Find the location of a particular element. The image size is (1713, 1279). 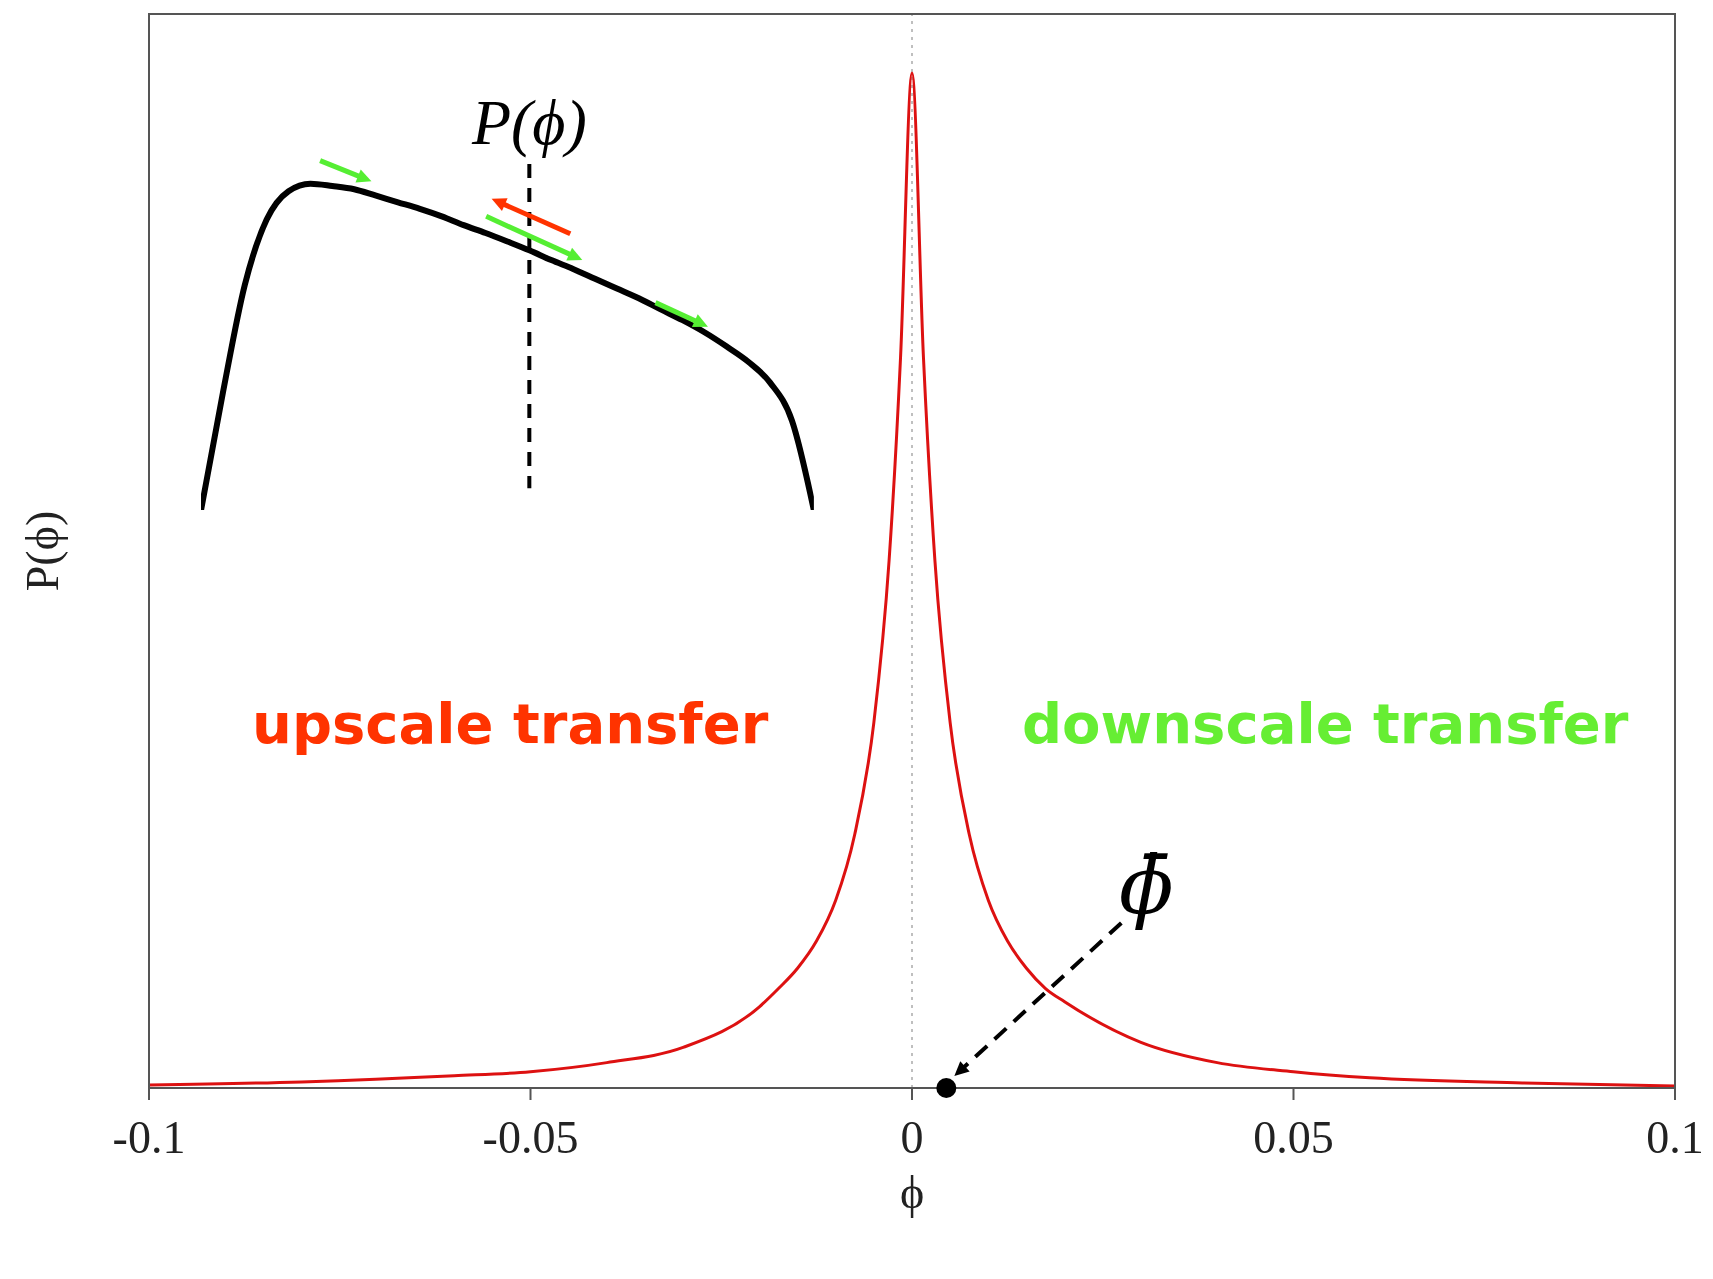

x-tick-label: 0.05 is located at coordinates (1293, 1137).